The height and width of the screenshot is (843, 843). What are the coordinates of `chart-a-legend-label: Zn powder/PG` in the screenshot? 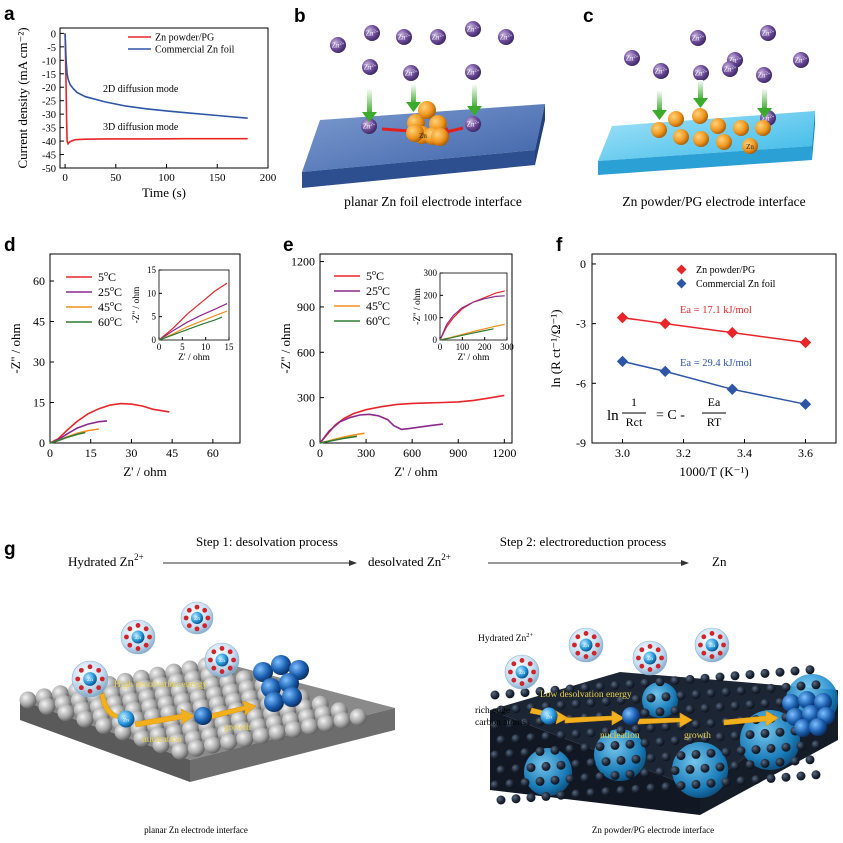 It's located at (184, 38).